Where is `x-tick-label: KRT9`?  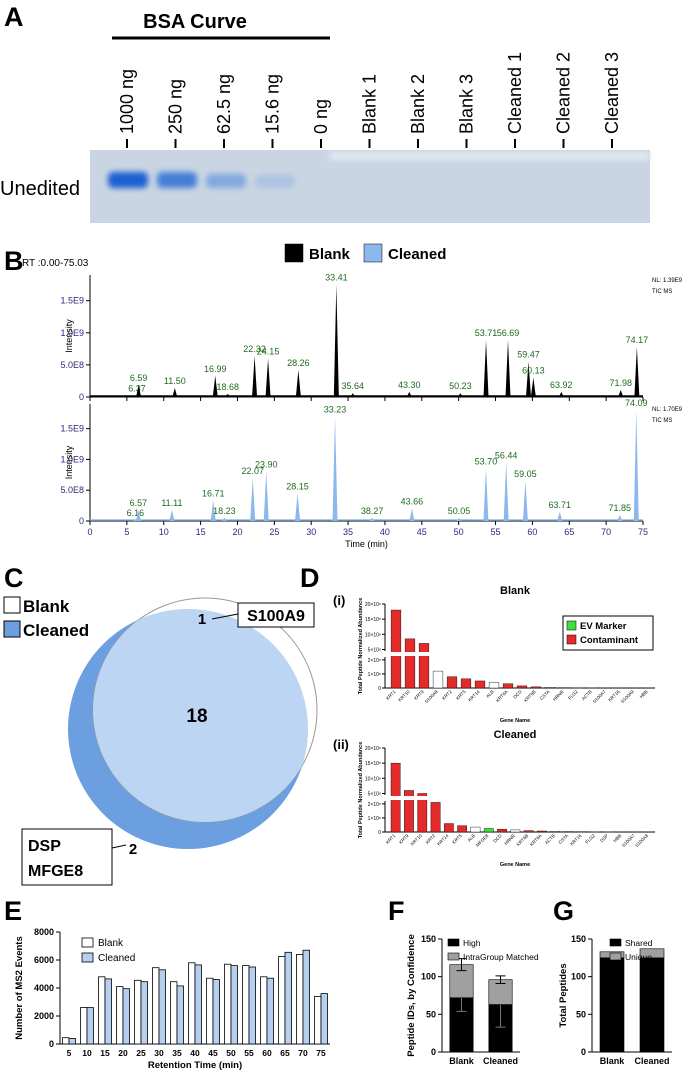 x-tick-label: KRT9 is located at coordinates (404, 839).